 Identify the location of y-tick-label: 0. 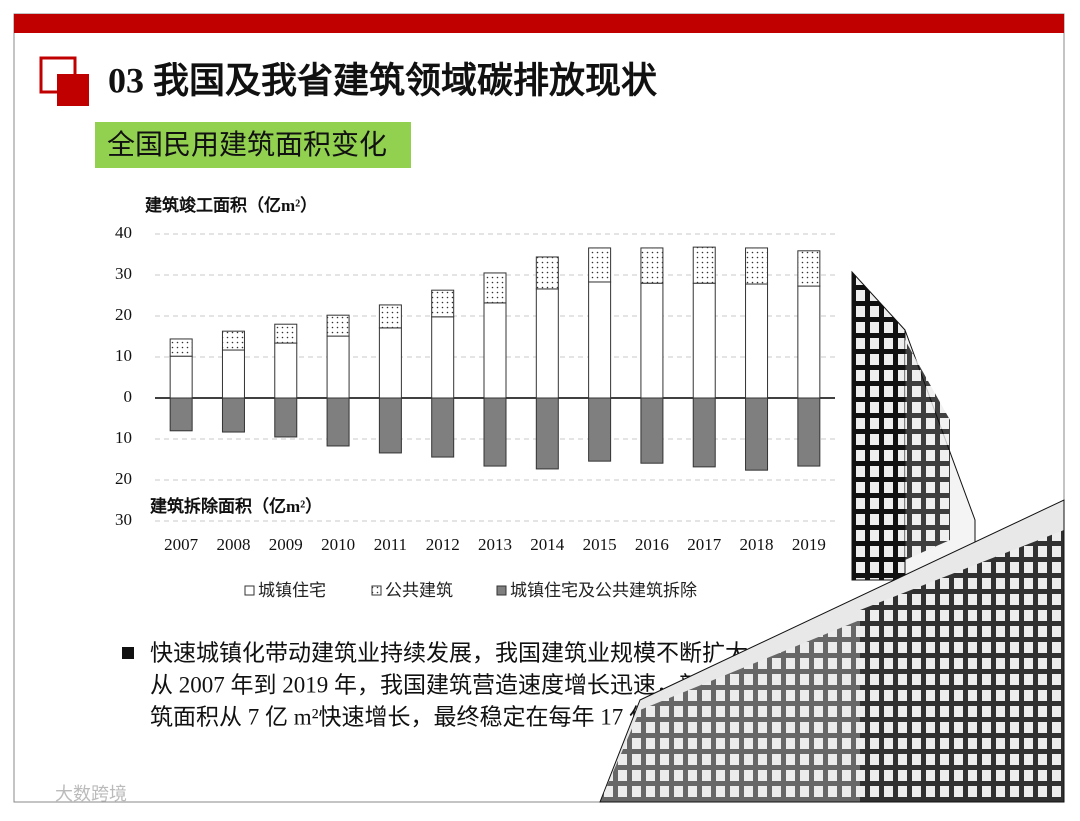
(128, 396).